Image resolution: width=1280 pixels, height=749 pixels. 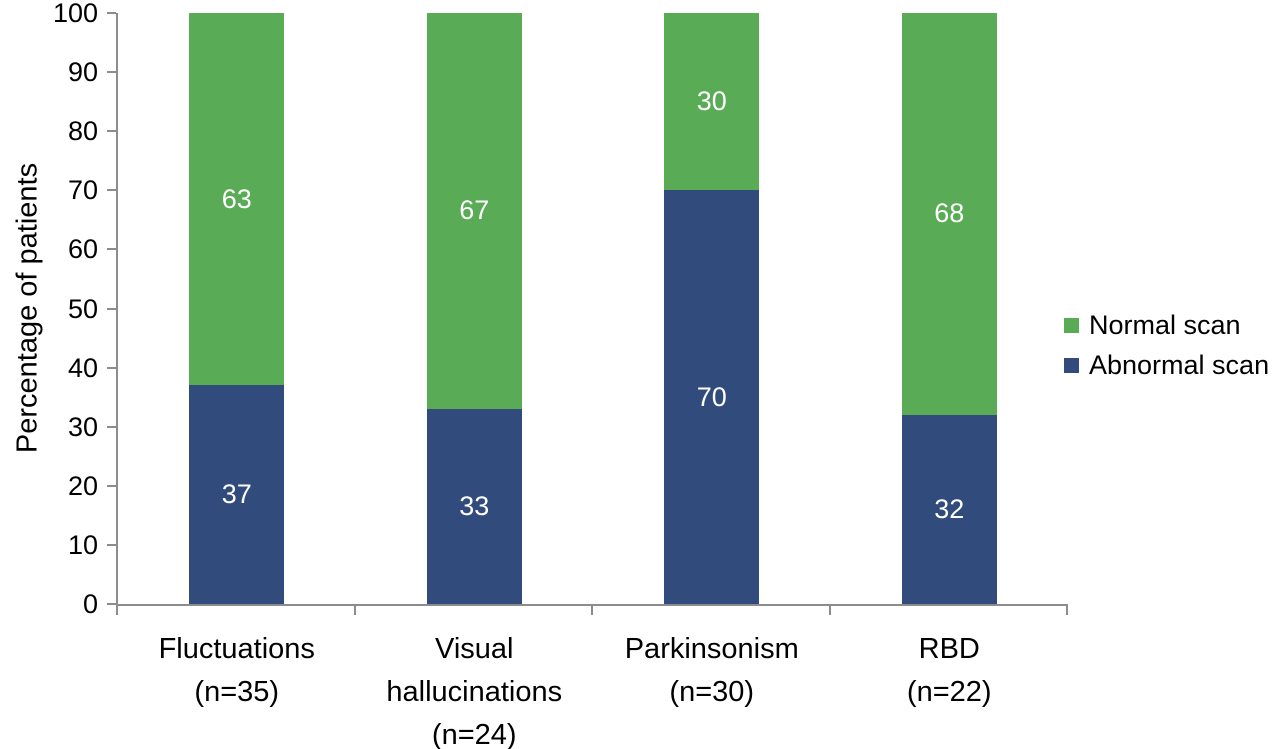 What do you see at coordinates (82, 190) in the screenshot?
I see `y-tick-label: 70` at bounding box center [82, 190].